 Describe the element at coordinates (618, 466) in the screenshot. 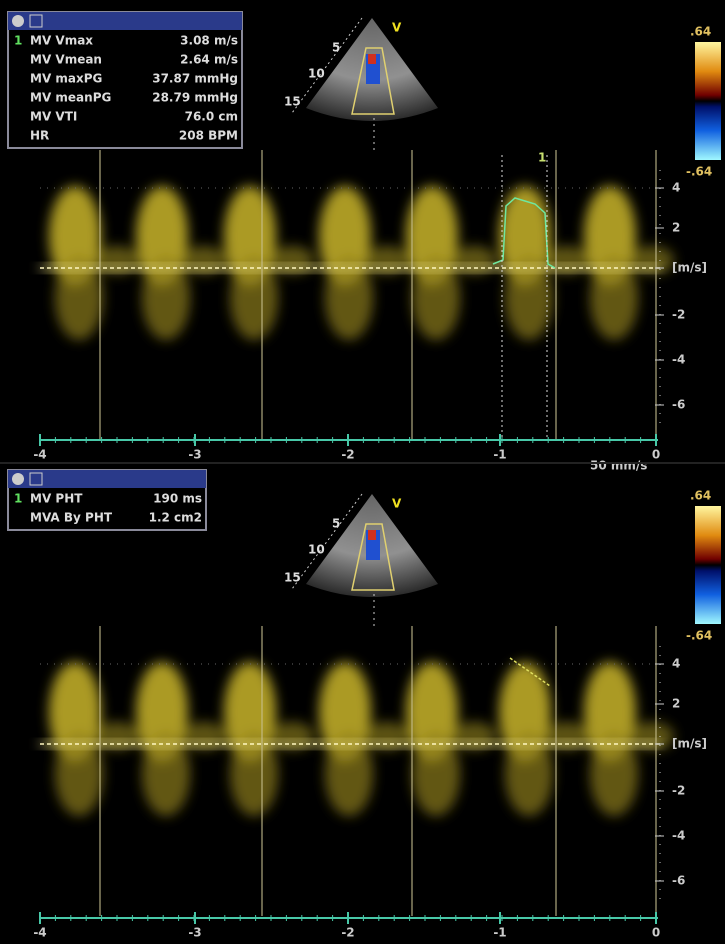

I see `sweep-speed: 50 mm/s` at that location.